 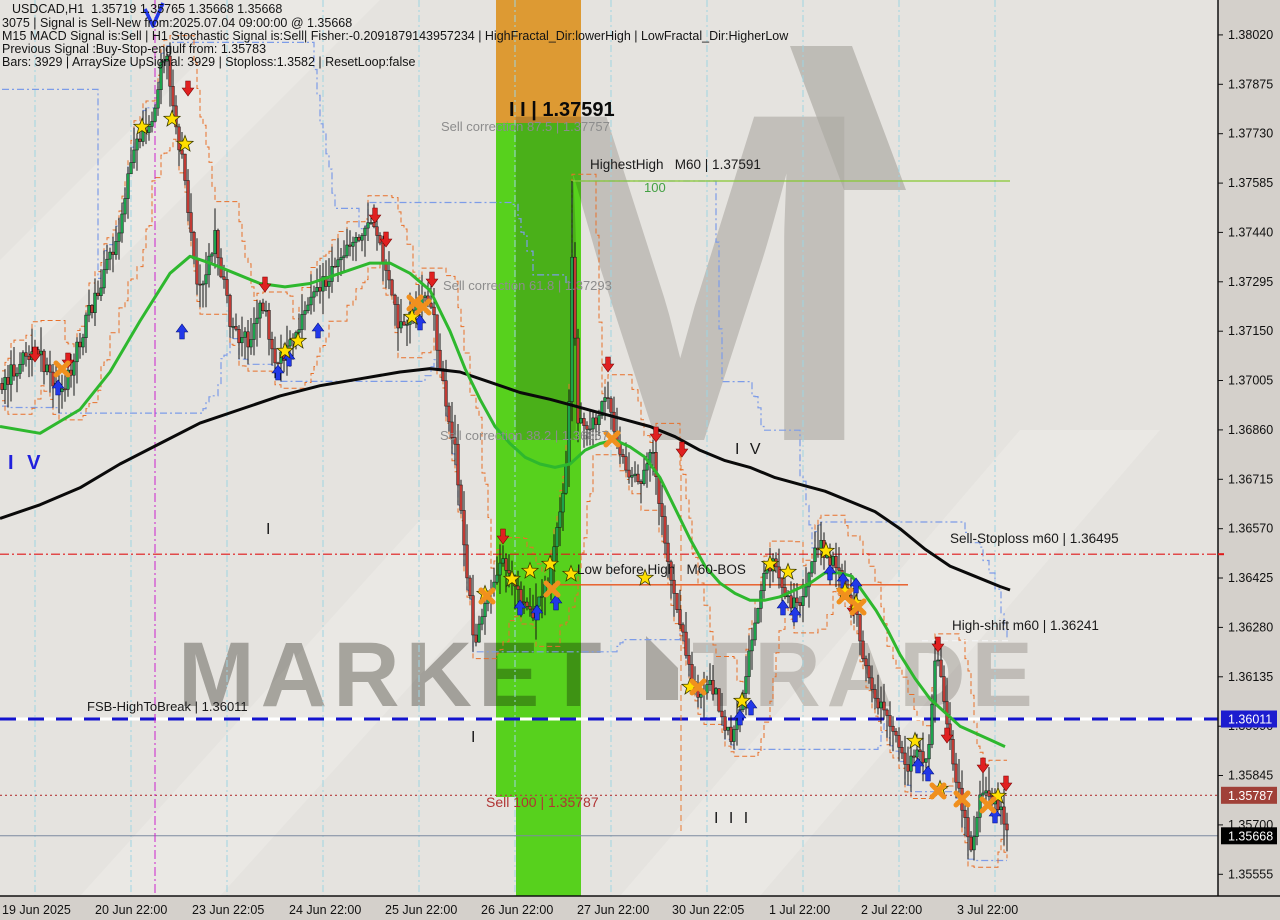 I want to click on price-tick-label: 1.38020, so click(x=1250, y=35).